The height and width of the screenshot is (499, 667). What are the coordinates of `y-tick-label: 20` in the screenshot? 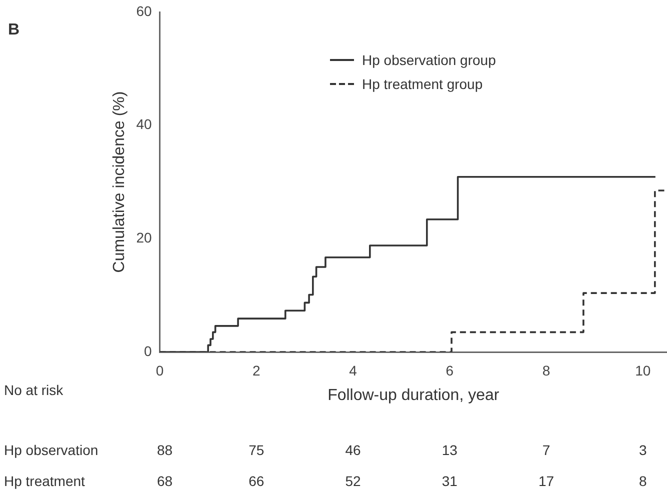 It's located at (144, 238).